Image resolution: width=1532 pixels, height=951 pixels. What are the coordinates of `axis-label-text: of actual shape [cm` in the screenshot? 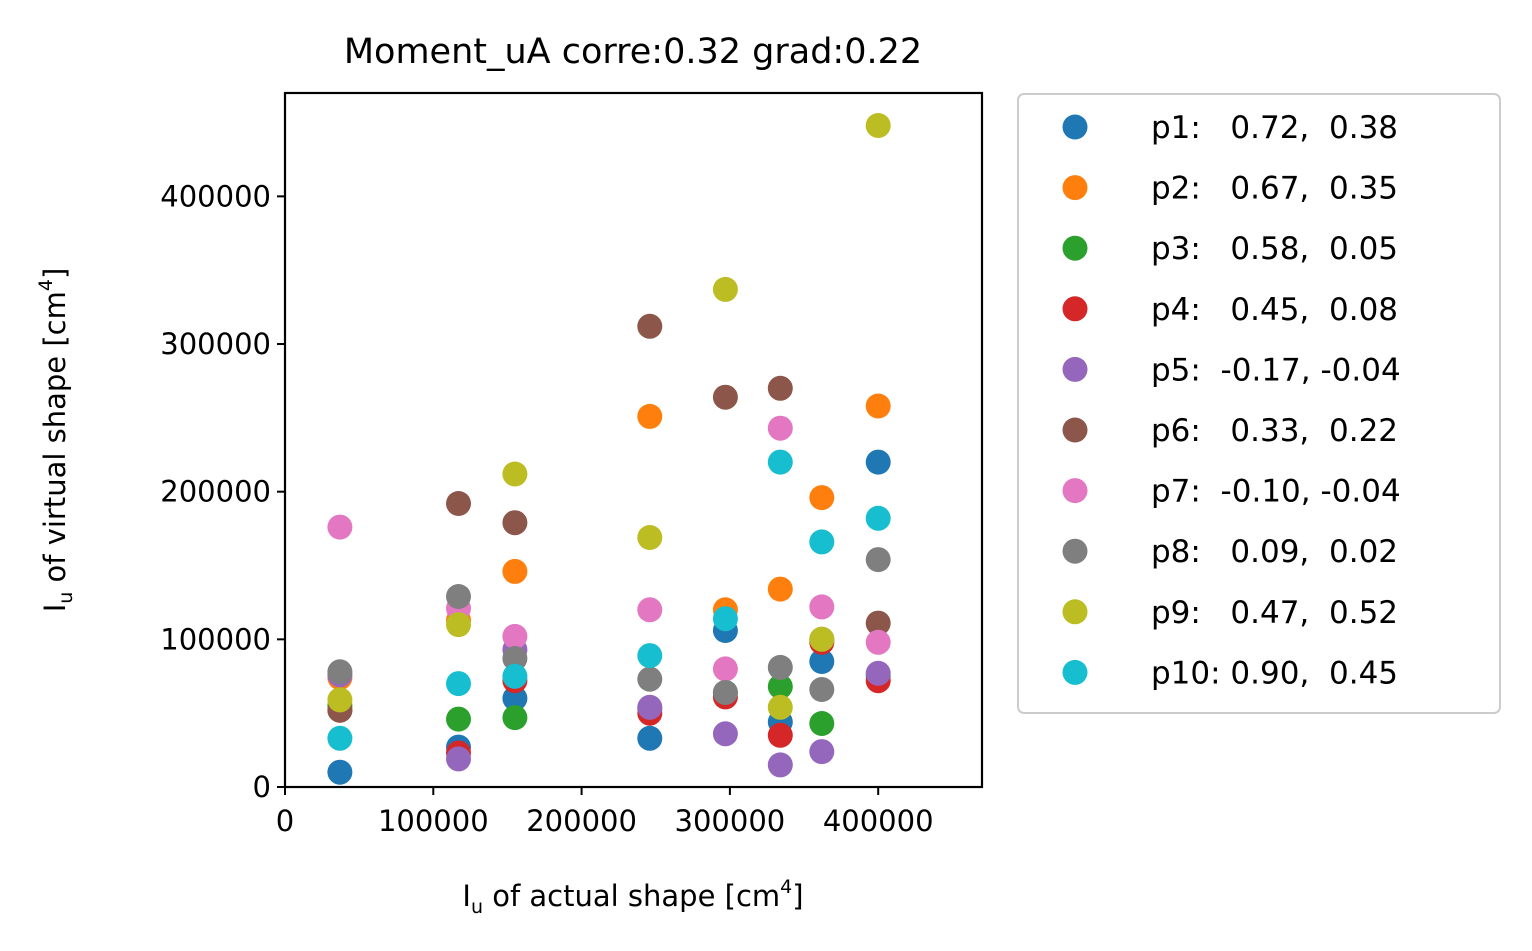 It's located at (631, 896).